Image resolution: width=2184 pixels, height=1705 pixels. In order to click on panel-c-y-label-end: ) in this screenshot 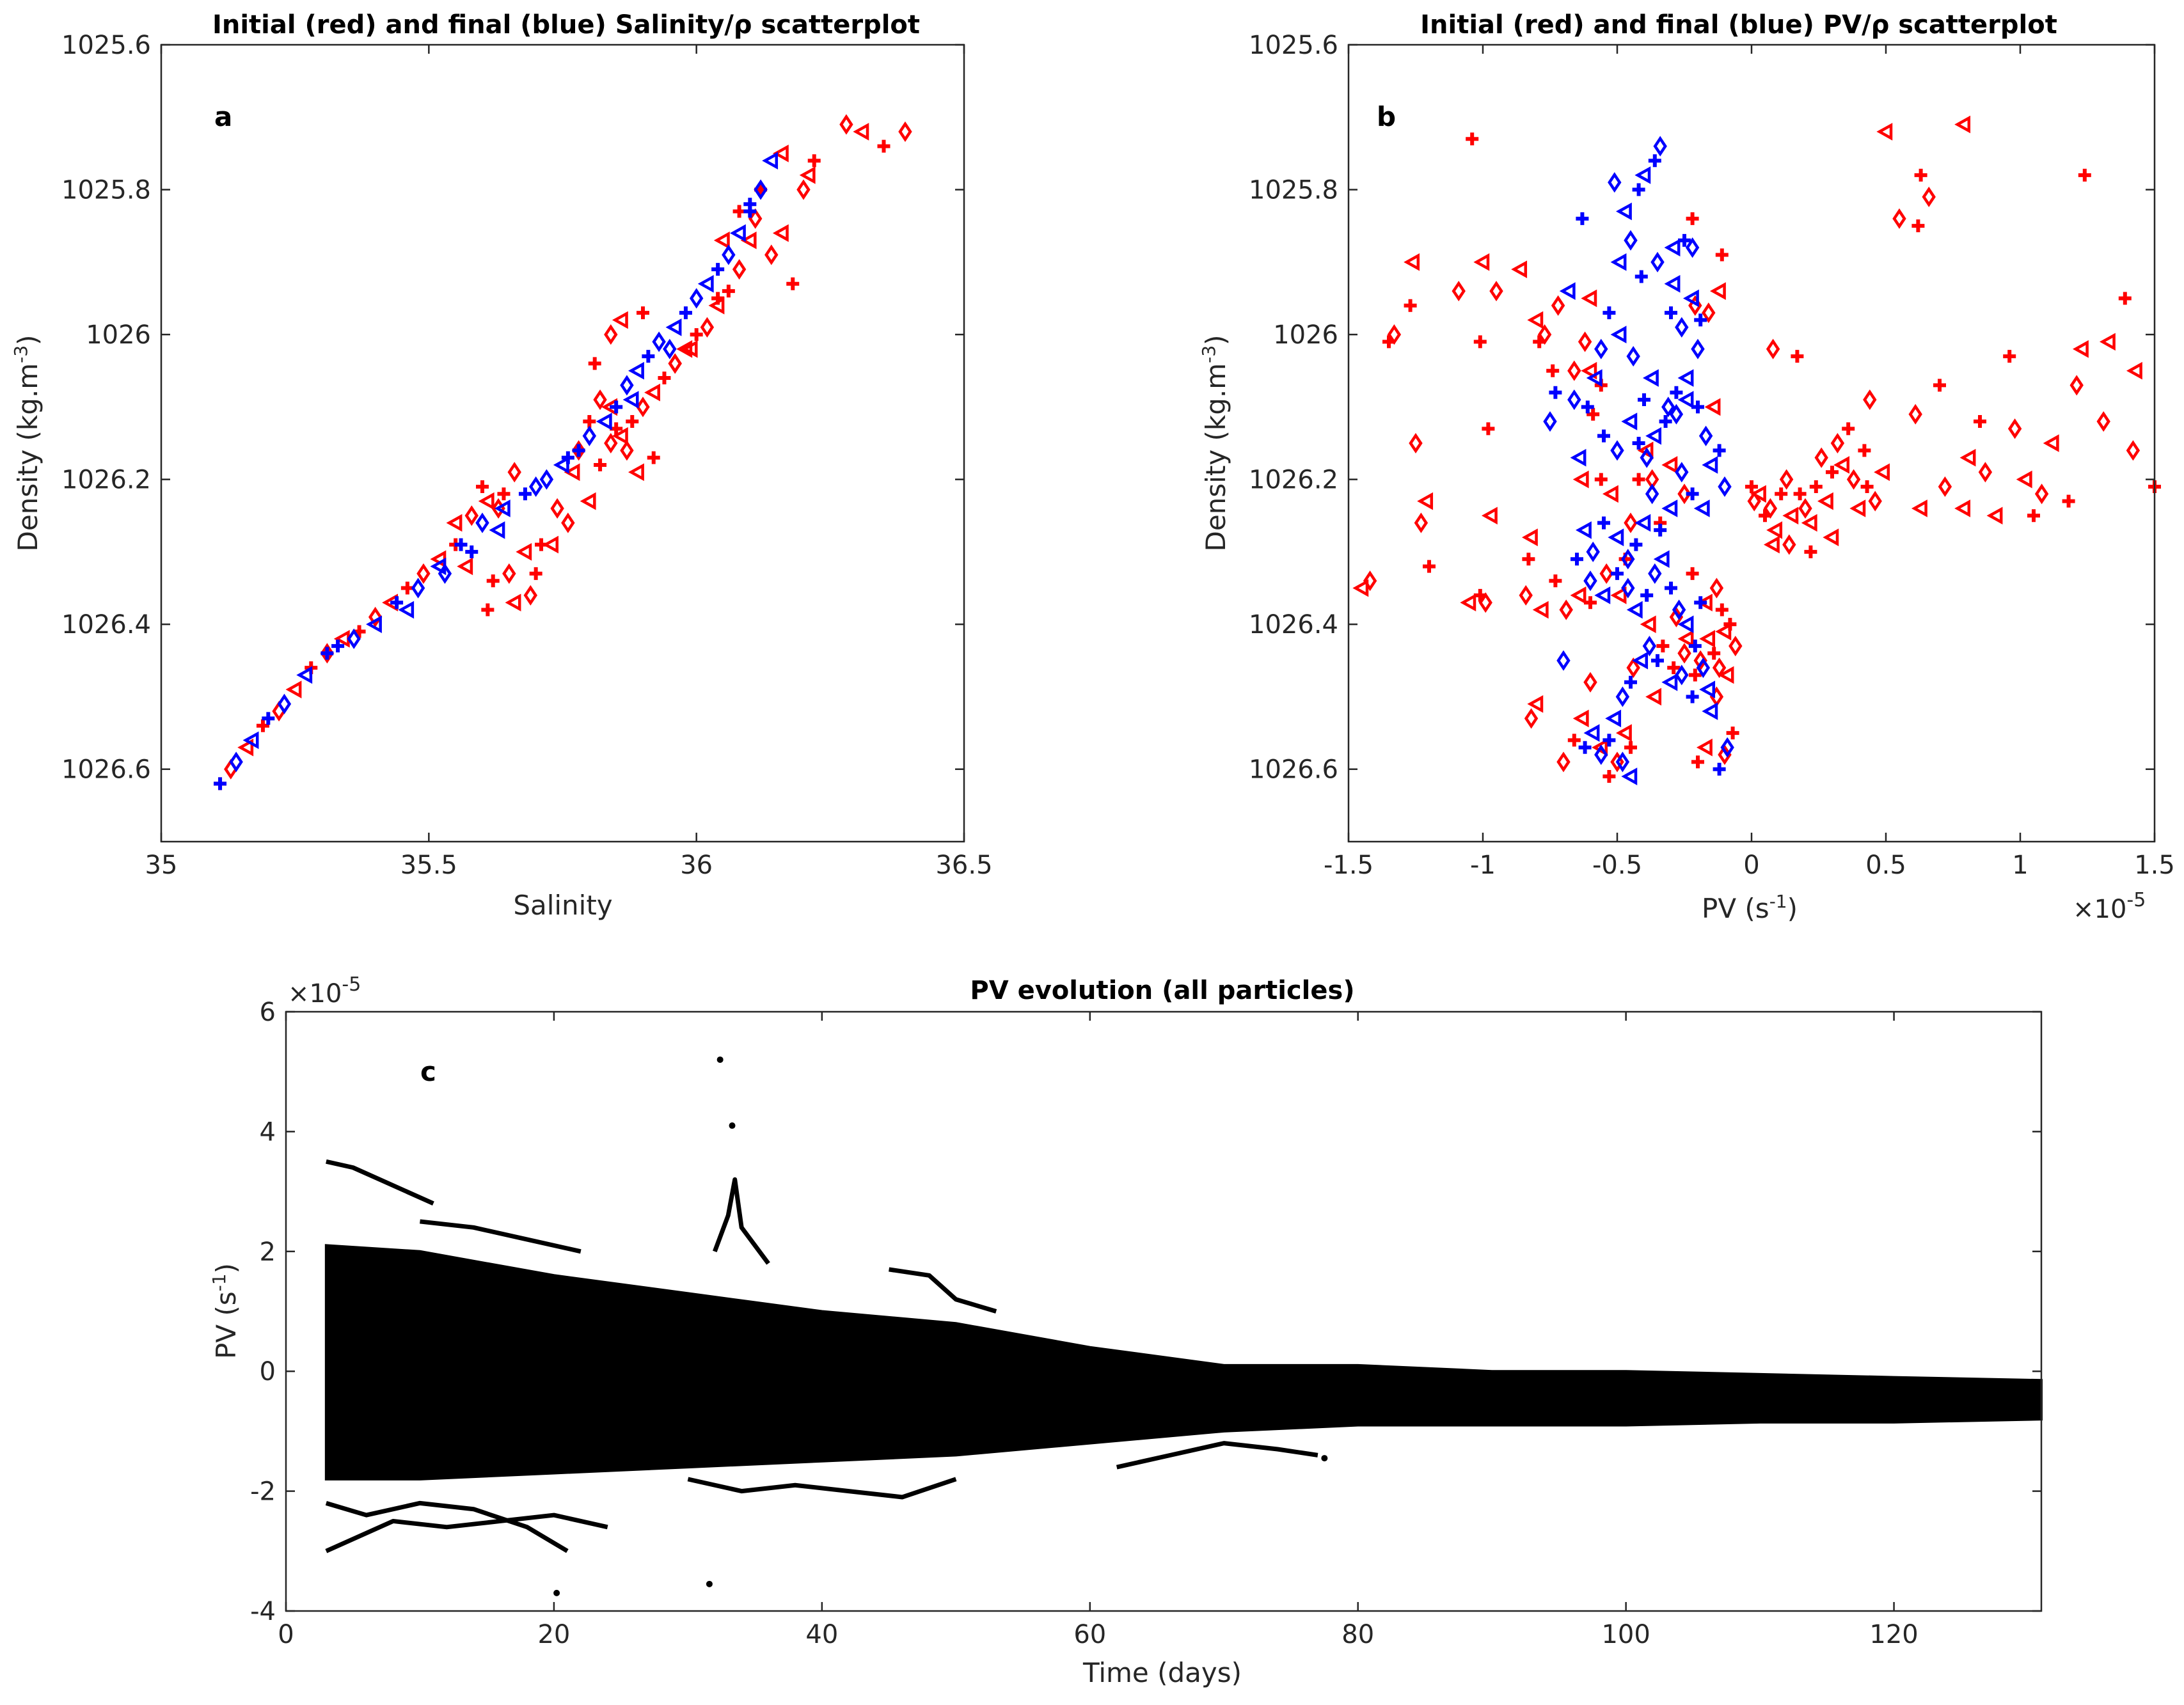, I will do `click(226, 1268)`.